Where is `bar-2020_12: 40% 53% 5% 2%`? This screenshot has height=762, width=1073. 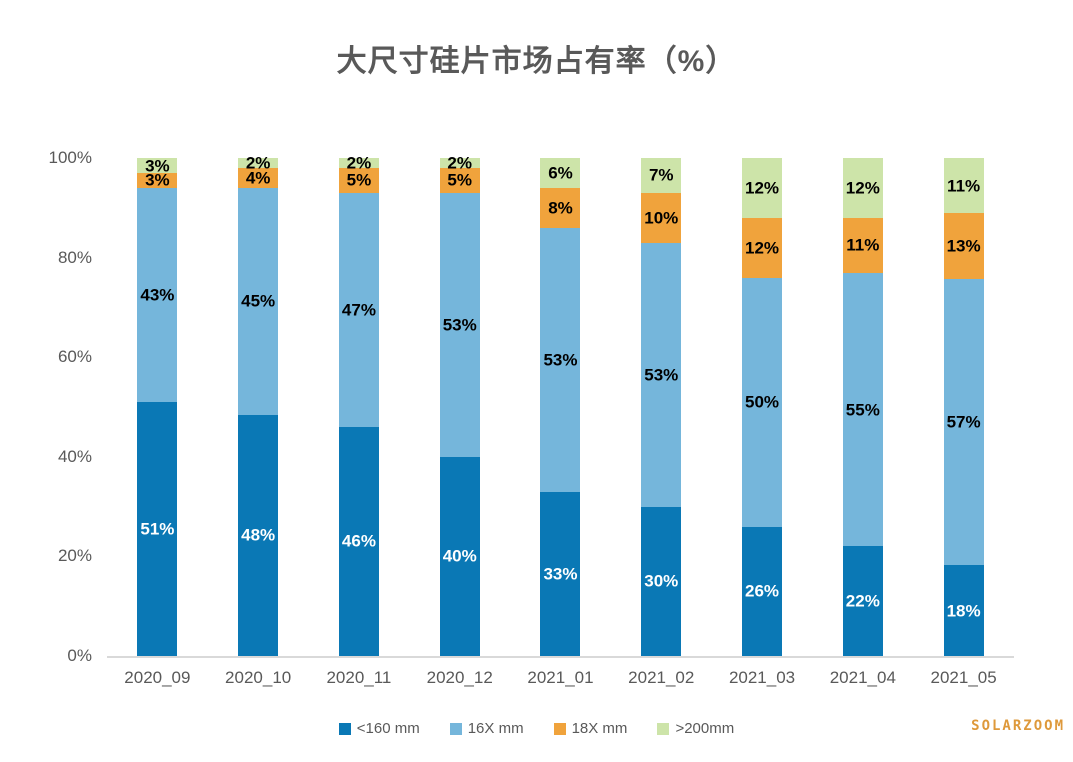 bar-2020_12: 40% 53% 5% 2% is located at coordinates (459, 405).